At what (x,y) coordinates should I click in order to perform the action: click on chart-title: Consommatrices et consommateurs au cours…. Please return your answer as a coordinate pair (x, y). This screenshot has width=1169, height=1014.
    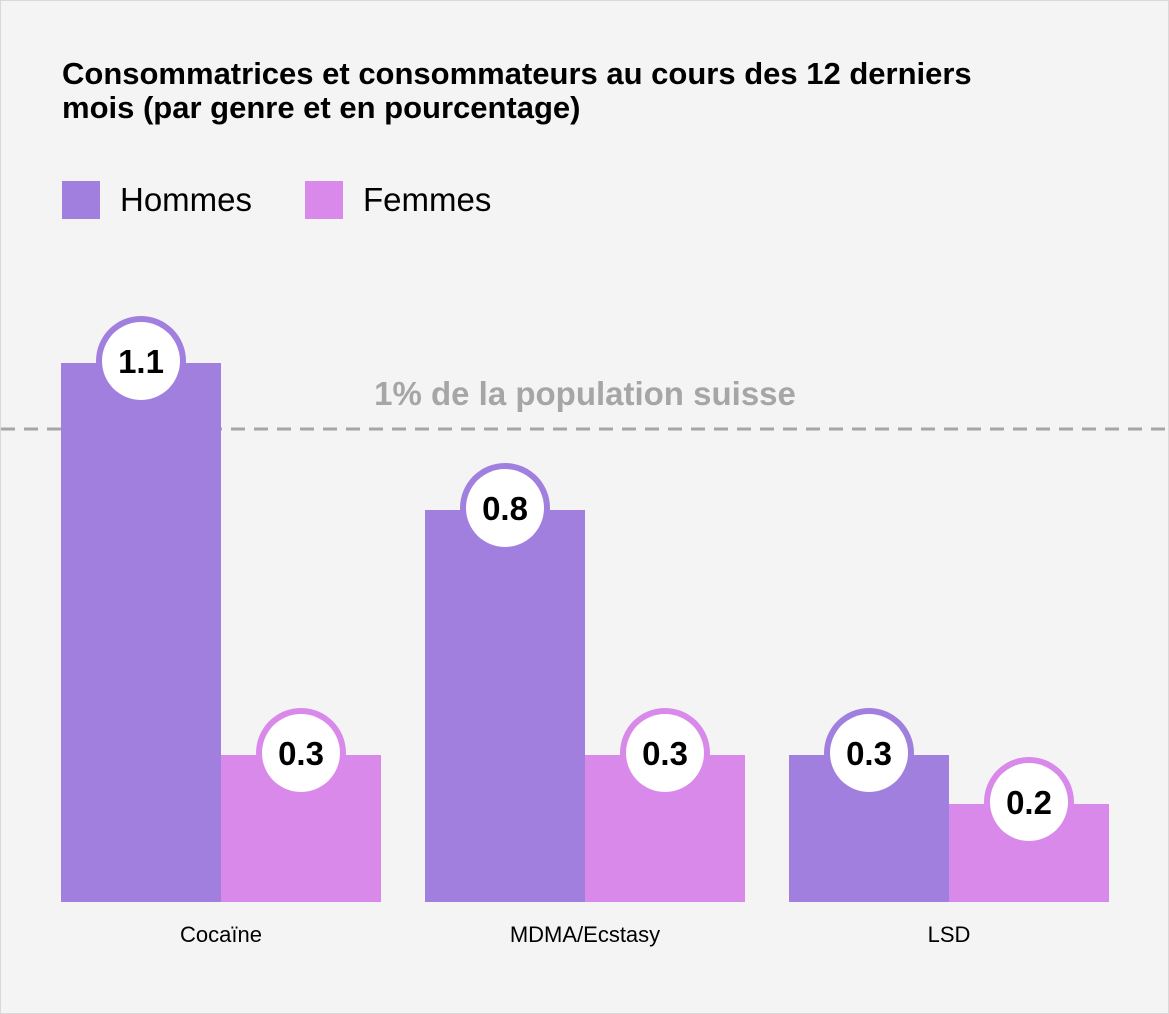
    Looking at the image, I should click on (517, 90).